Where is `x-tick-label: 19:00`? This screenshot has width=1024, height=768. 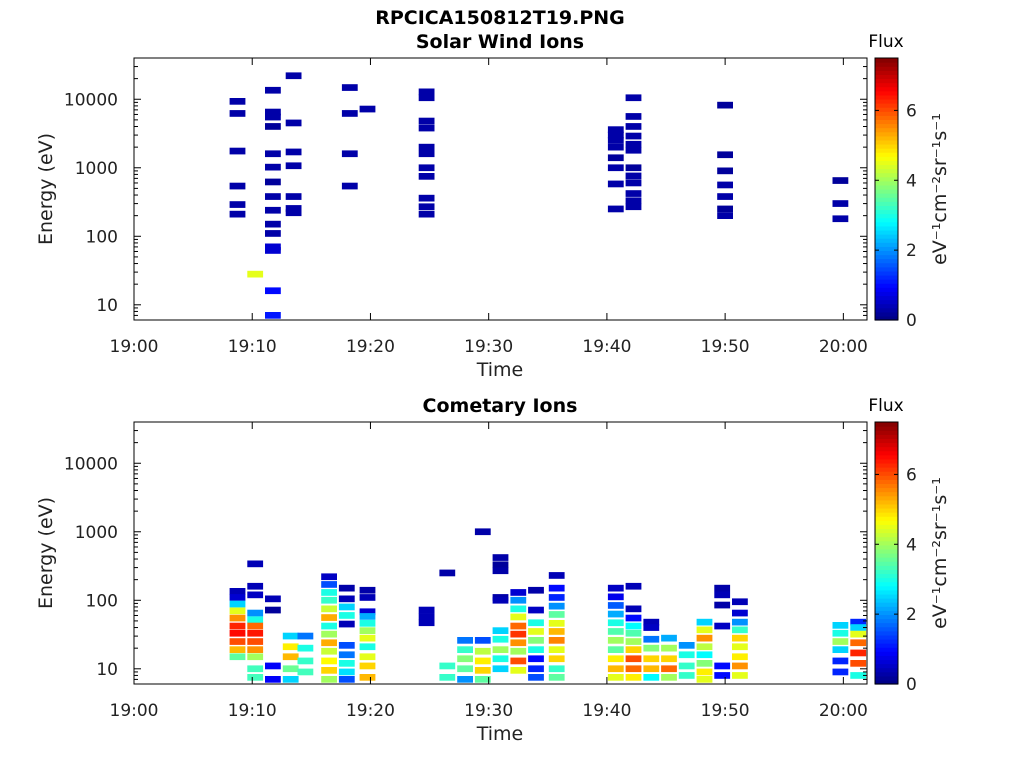 x-tick-label: 19:00 is located at coordinates (134, 711).